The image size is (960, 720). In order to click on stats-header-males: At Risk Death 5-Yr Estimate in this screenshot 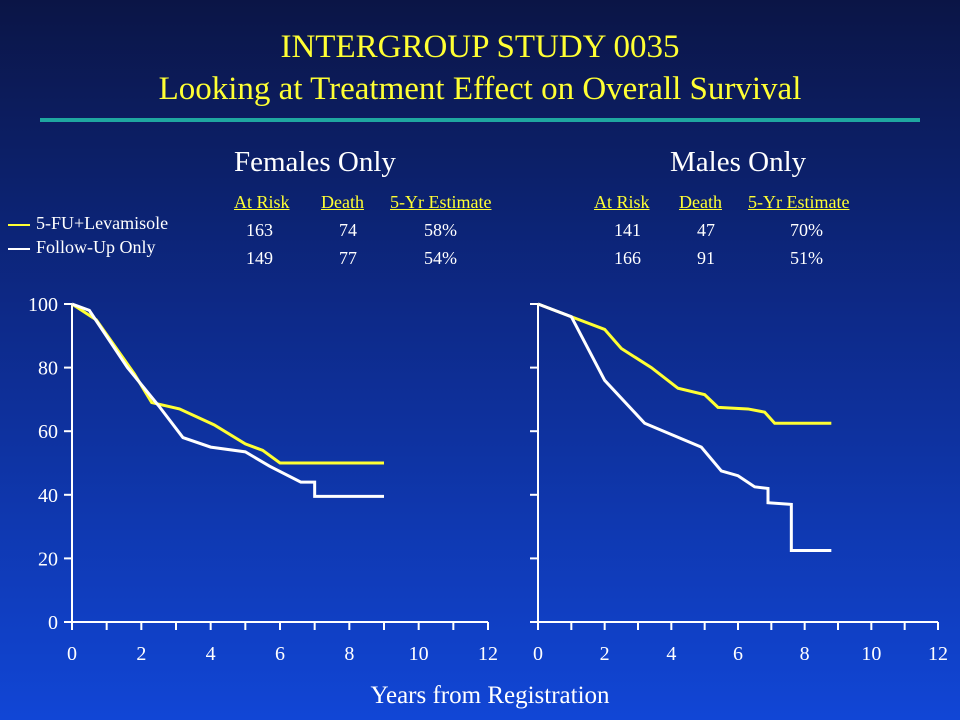, I will do `click(744, 202)`.